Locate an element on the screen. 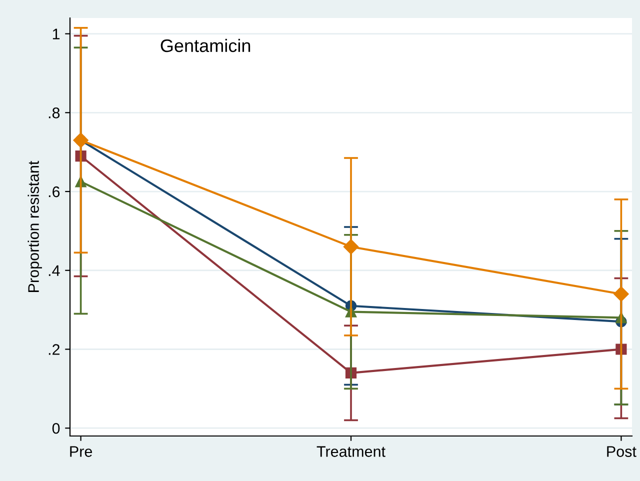 The height and width of the screenshot is (481, 640). y-axis-title: Proportion resistant is located at coordinates (35, 226).